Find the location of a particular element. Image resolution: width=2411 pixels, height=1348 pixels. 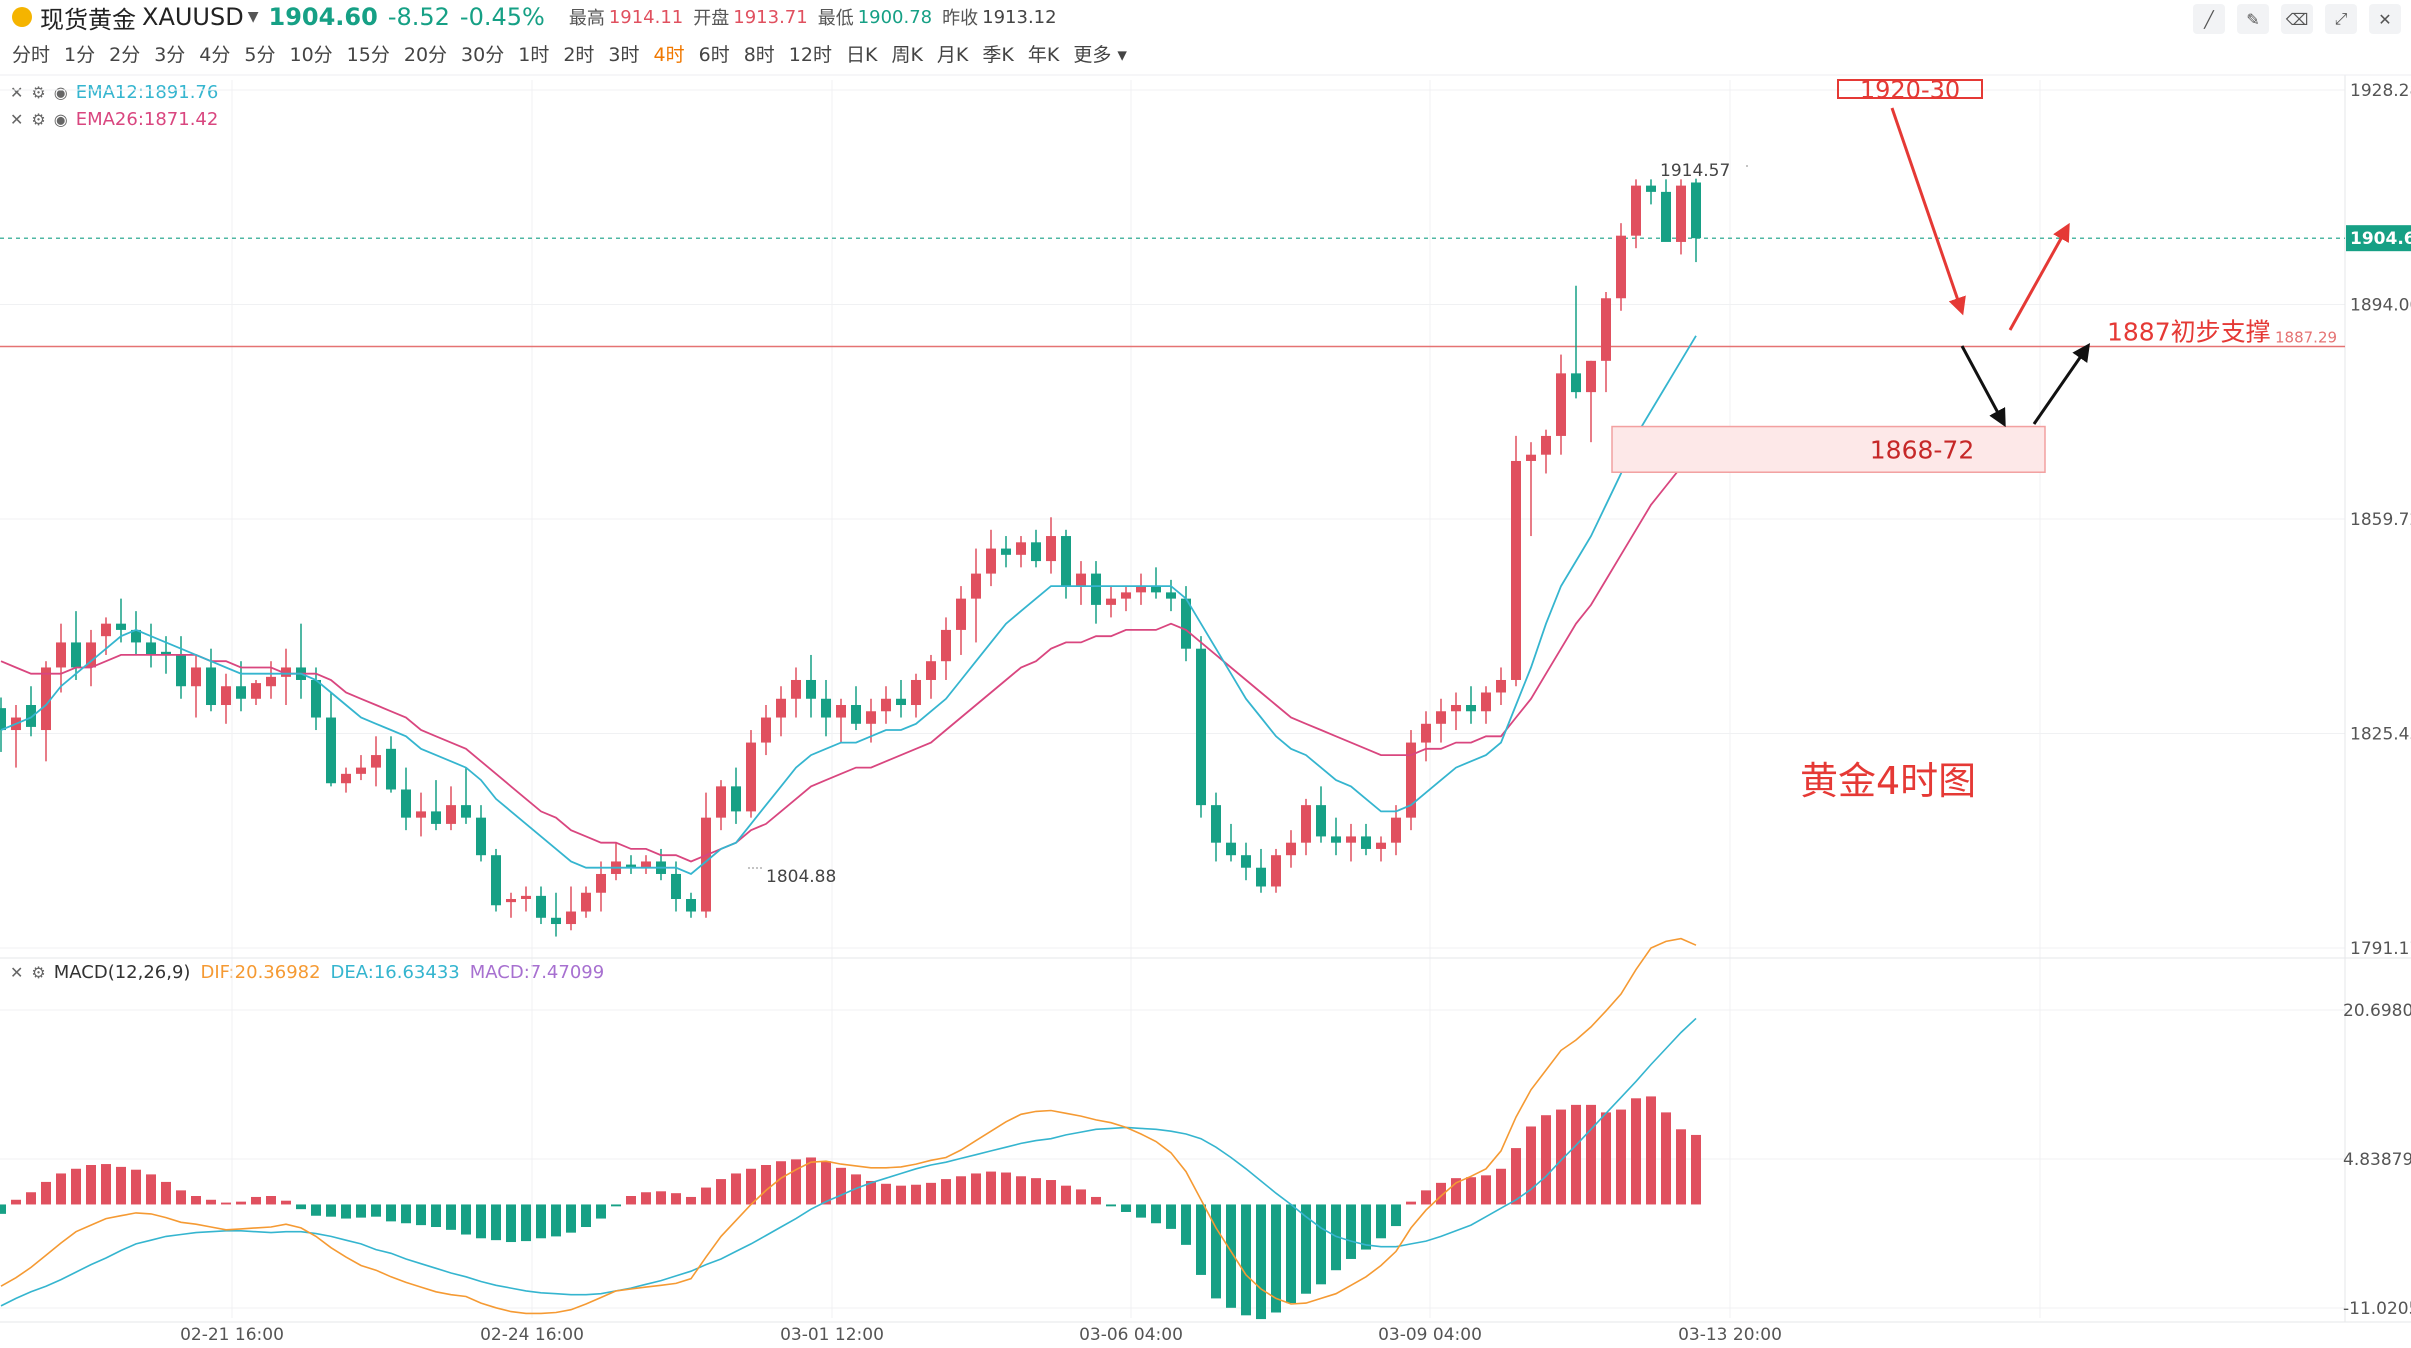

macd-value-label: MACD:7.47099 is located at coordinates (537, 972).